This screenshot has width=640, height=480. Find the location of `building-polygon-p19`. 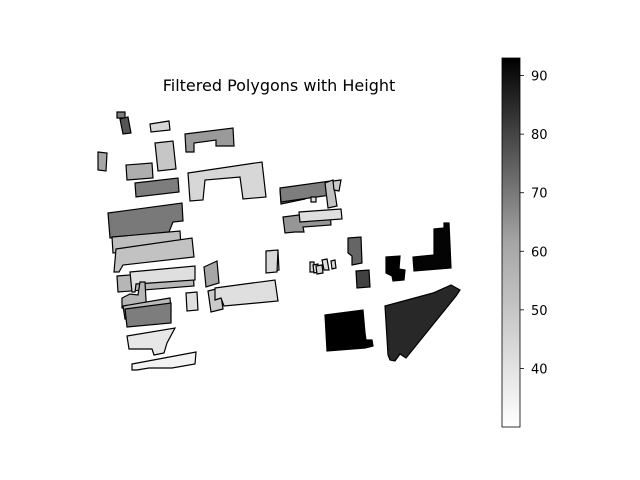

building-polygon-p19 is located at coordinates (154, 255).